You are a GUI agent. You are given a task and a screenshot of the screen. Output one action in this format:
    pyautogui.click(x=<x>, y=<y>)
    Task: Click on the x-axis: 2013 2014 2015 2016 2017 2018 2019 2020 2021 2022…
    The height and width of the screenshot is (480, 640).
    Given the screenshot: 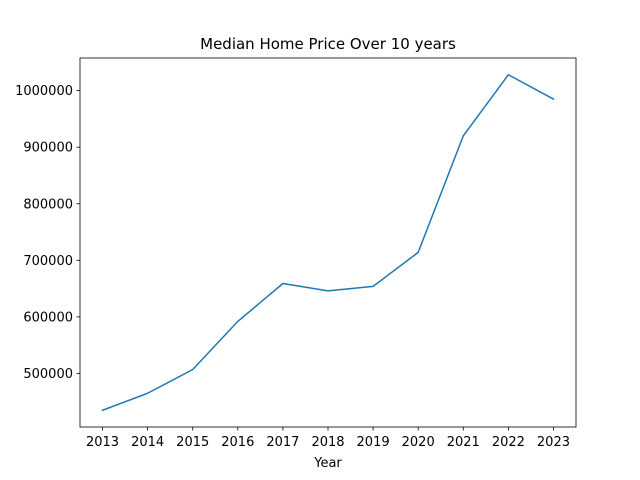 What is the action you would take?
    pyautogui.click(x=328, y=438)
    